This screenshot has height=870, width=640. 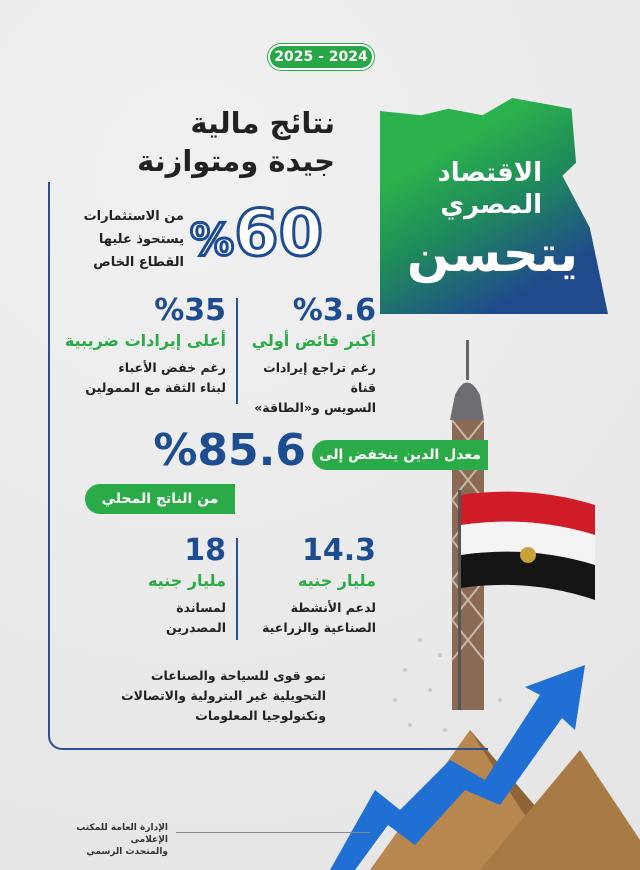 What do you see at coordinates (260, 715) in the screenshot?
I see `text-line: وتكنولوجيا المعلومات` at bounding box center [260, 715].